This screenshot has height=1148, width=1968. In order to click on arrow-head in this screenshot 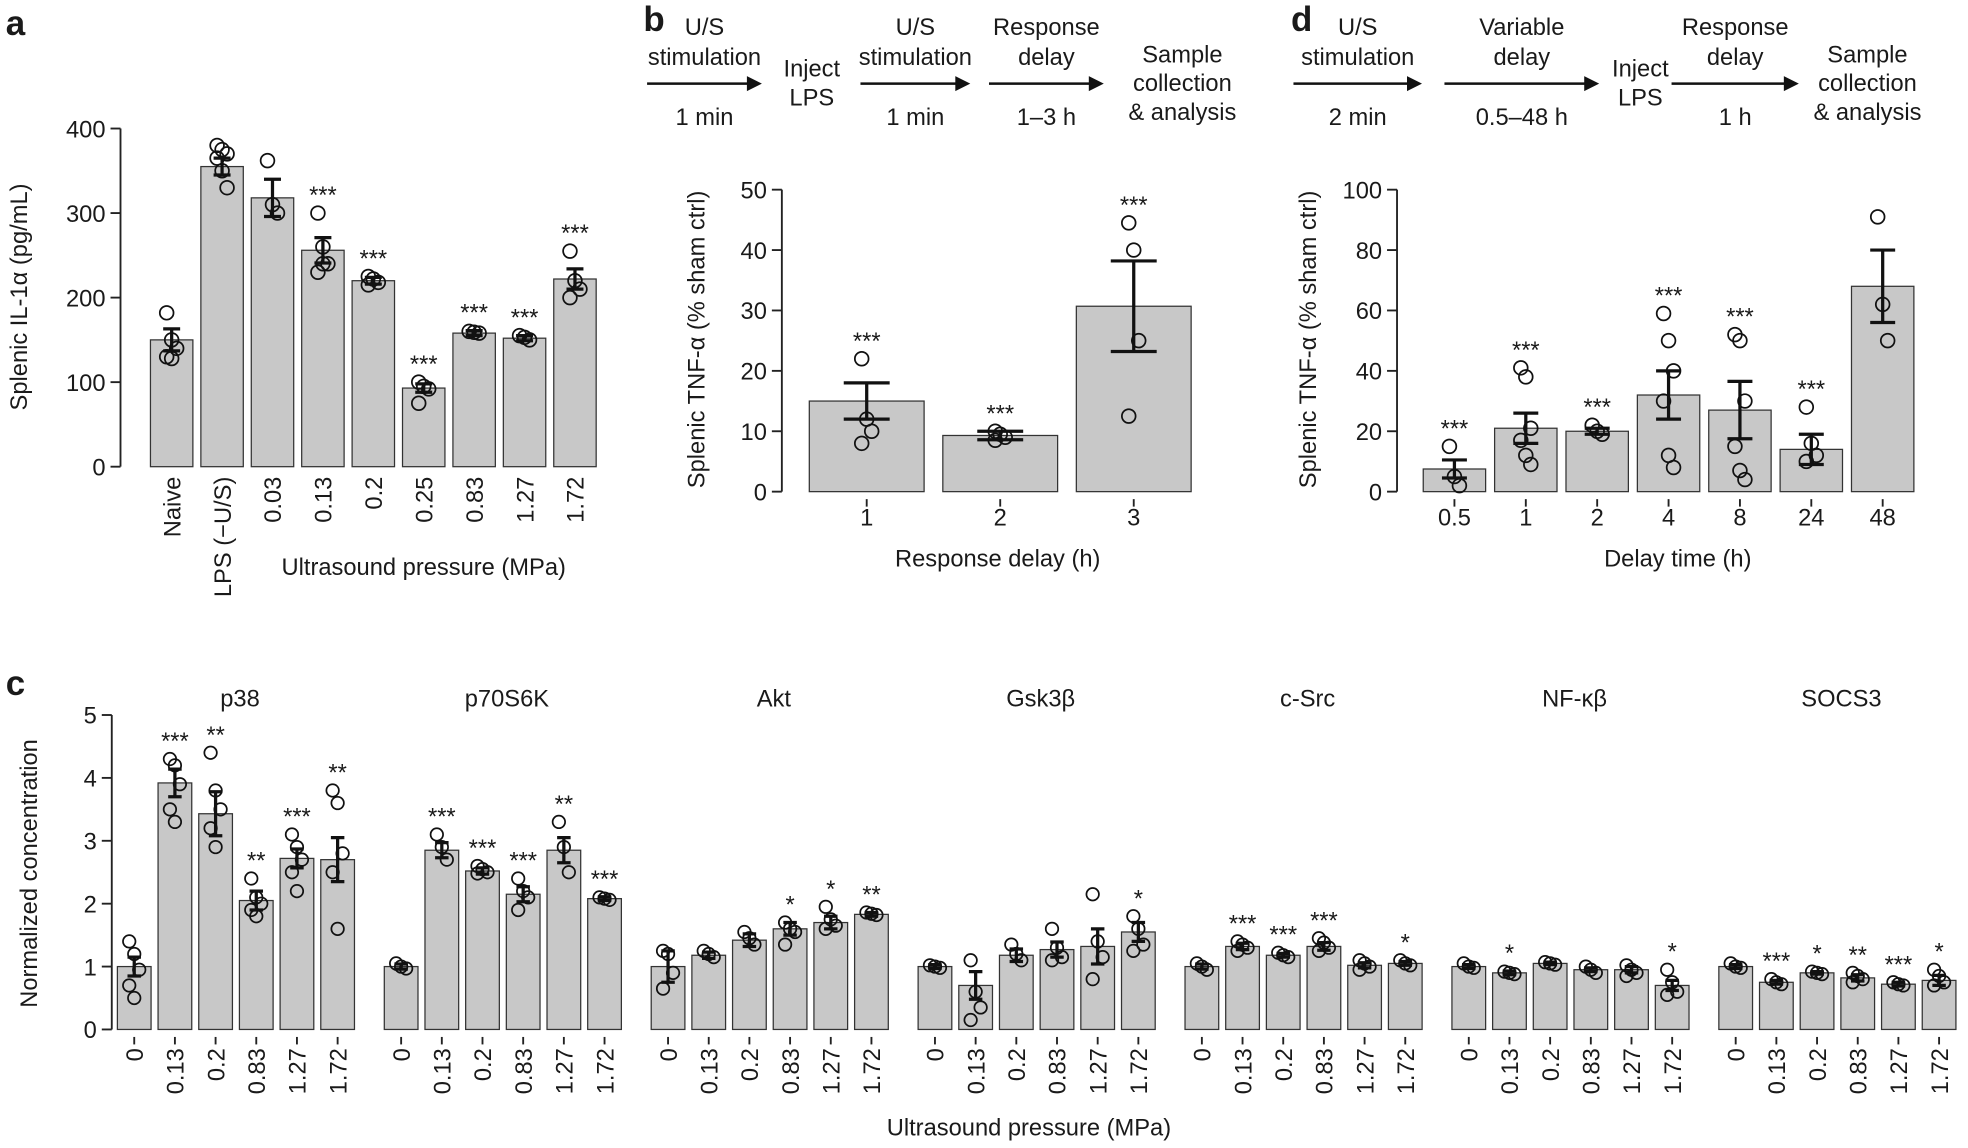, I will do `click(754, 84)`.